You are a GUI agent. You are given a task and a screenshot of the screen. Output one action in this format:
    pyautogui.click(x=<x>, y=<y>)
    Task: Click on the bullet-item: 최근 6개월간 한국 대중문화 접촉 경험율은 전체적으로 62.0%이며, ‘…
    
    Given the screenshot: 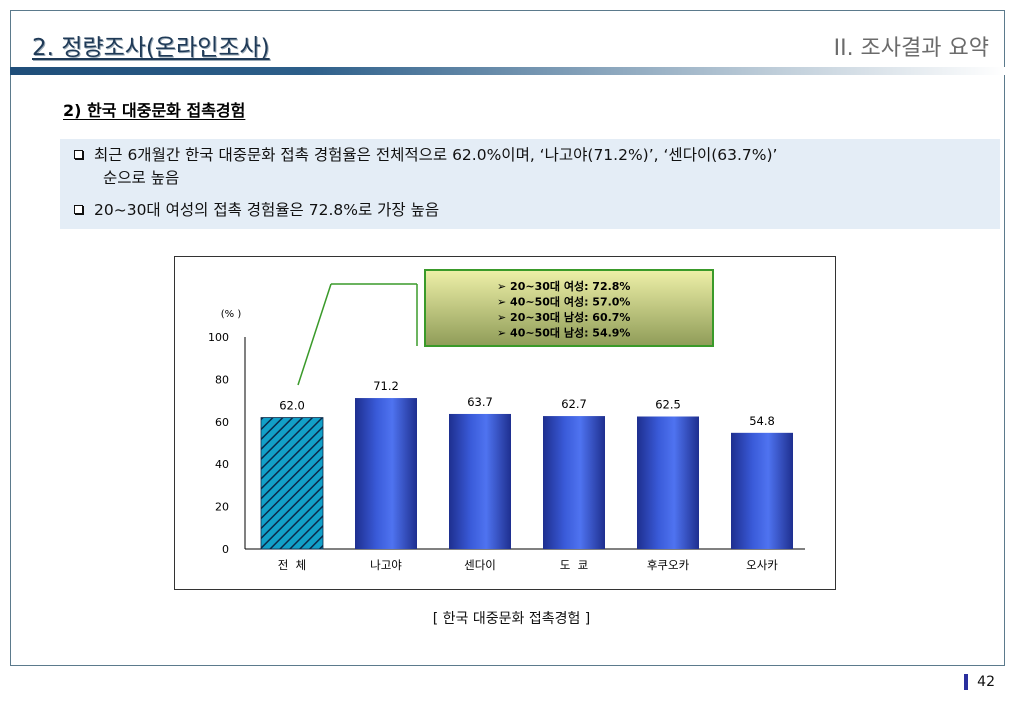 What is the action you would take?
    pyautogui.click(x=425, y=167)
    